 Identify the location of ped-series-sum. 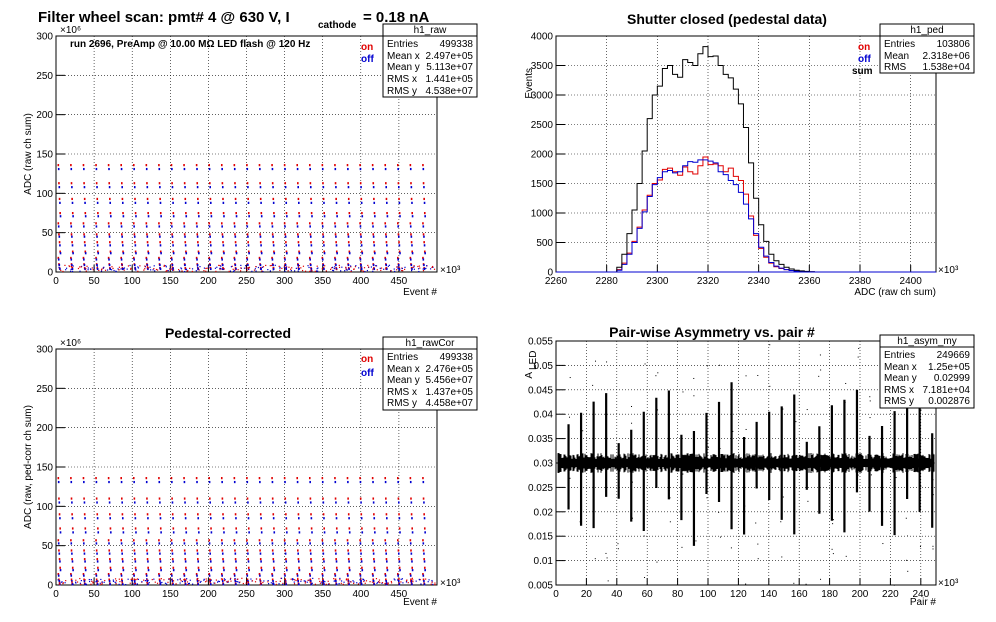
(715, 159).